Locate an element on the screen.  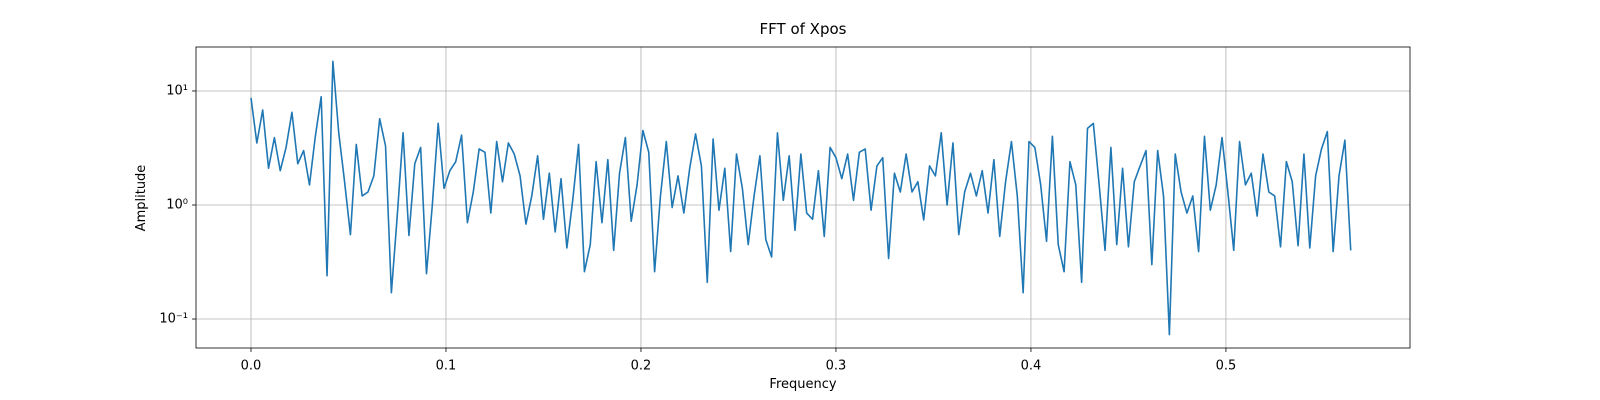
y-tick-label: 10¹ is located at coordinates (177, 90).